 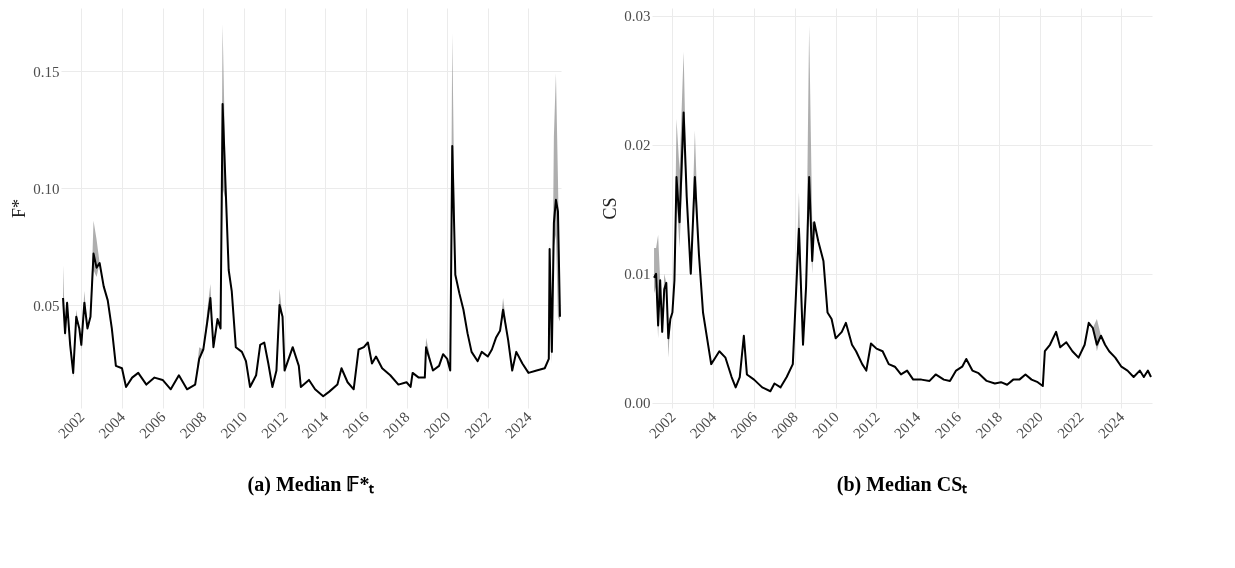 I want to click on y-tick-label: 0.03, so click(x=637, y=16).